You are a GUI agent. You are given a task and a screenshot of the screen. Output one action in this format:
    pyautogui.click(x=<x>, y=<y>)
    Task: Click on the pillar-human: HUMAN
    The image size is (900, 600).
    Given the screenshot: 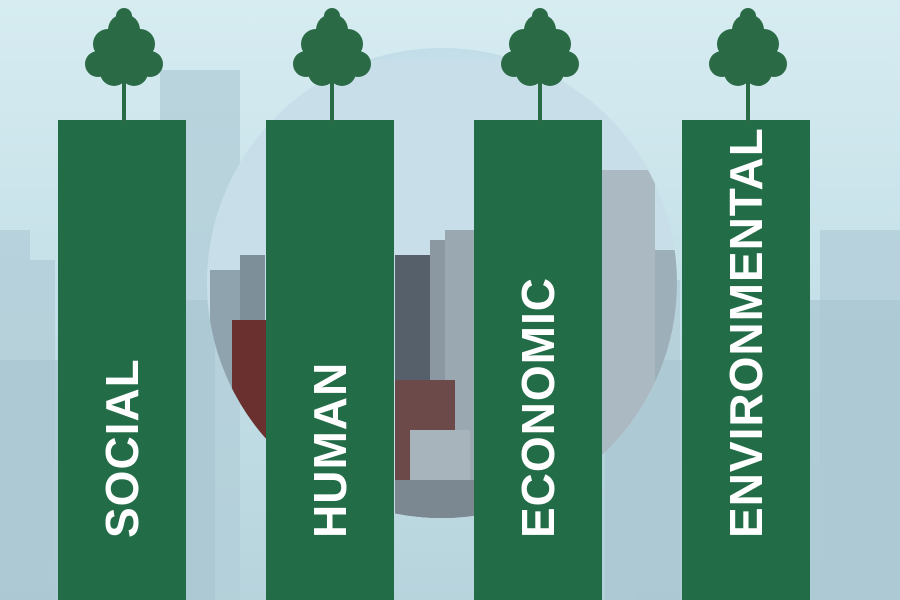 What is the action you would take?
    pyautogui.click(x=330, y=360)
    